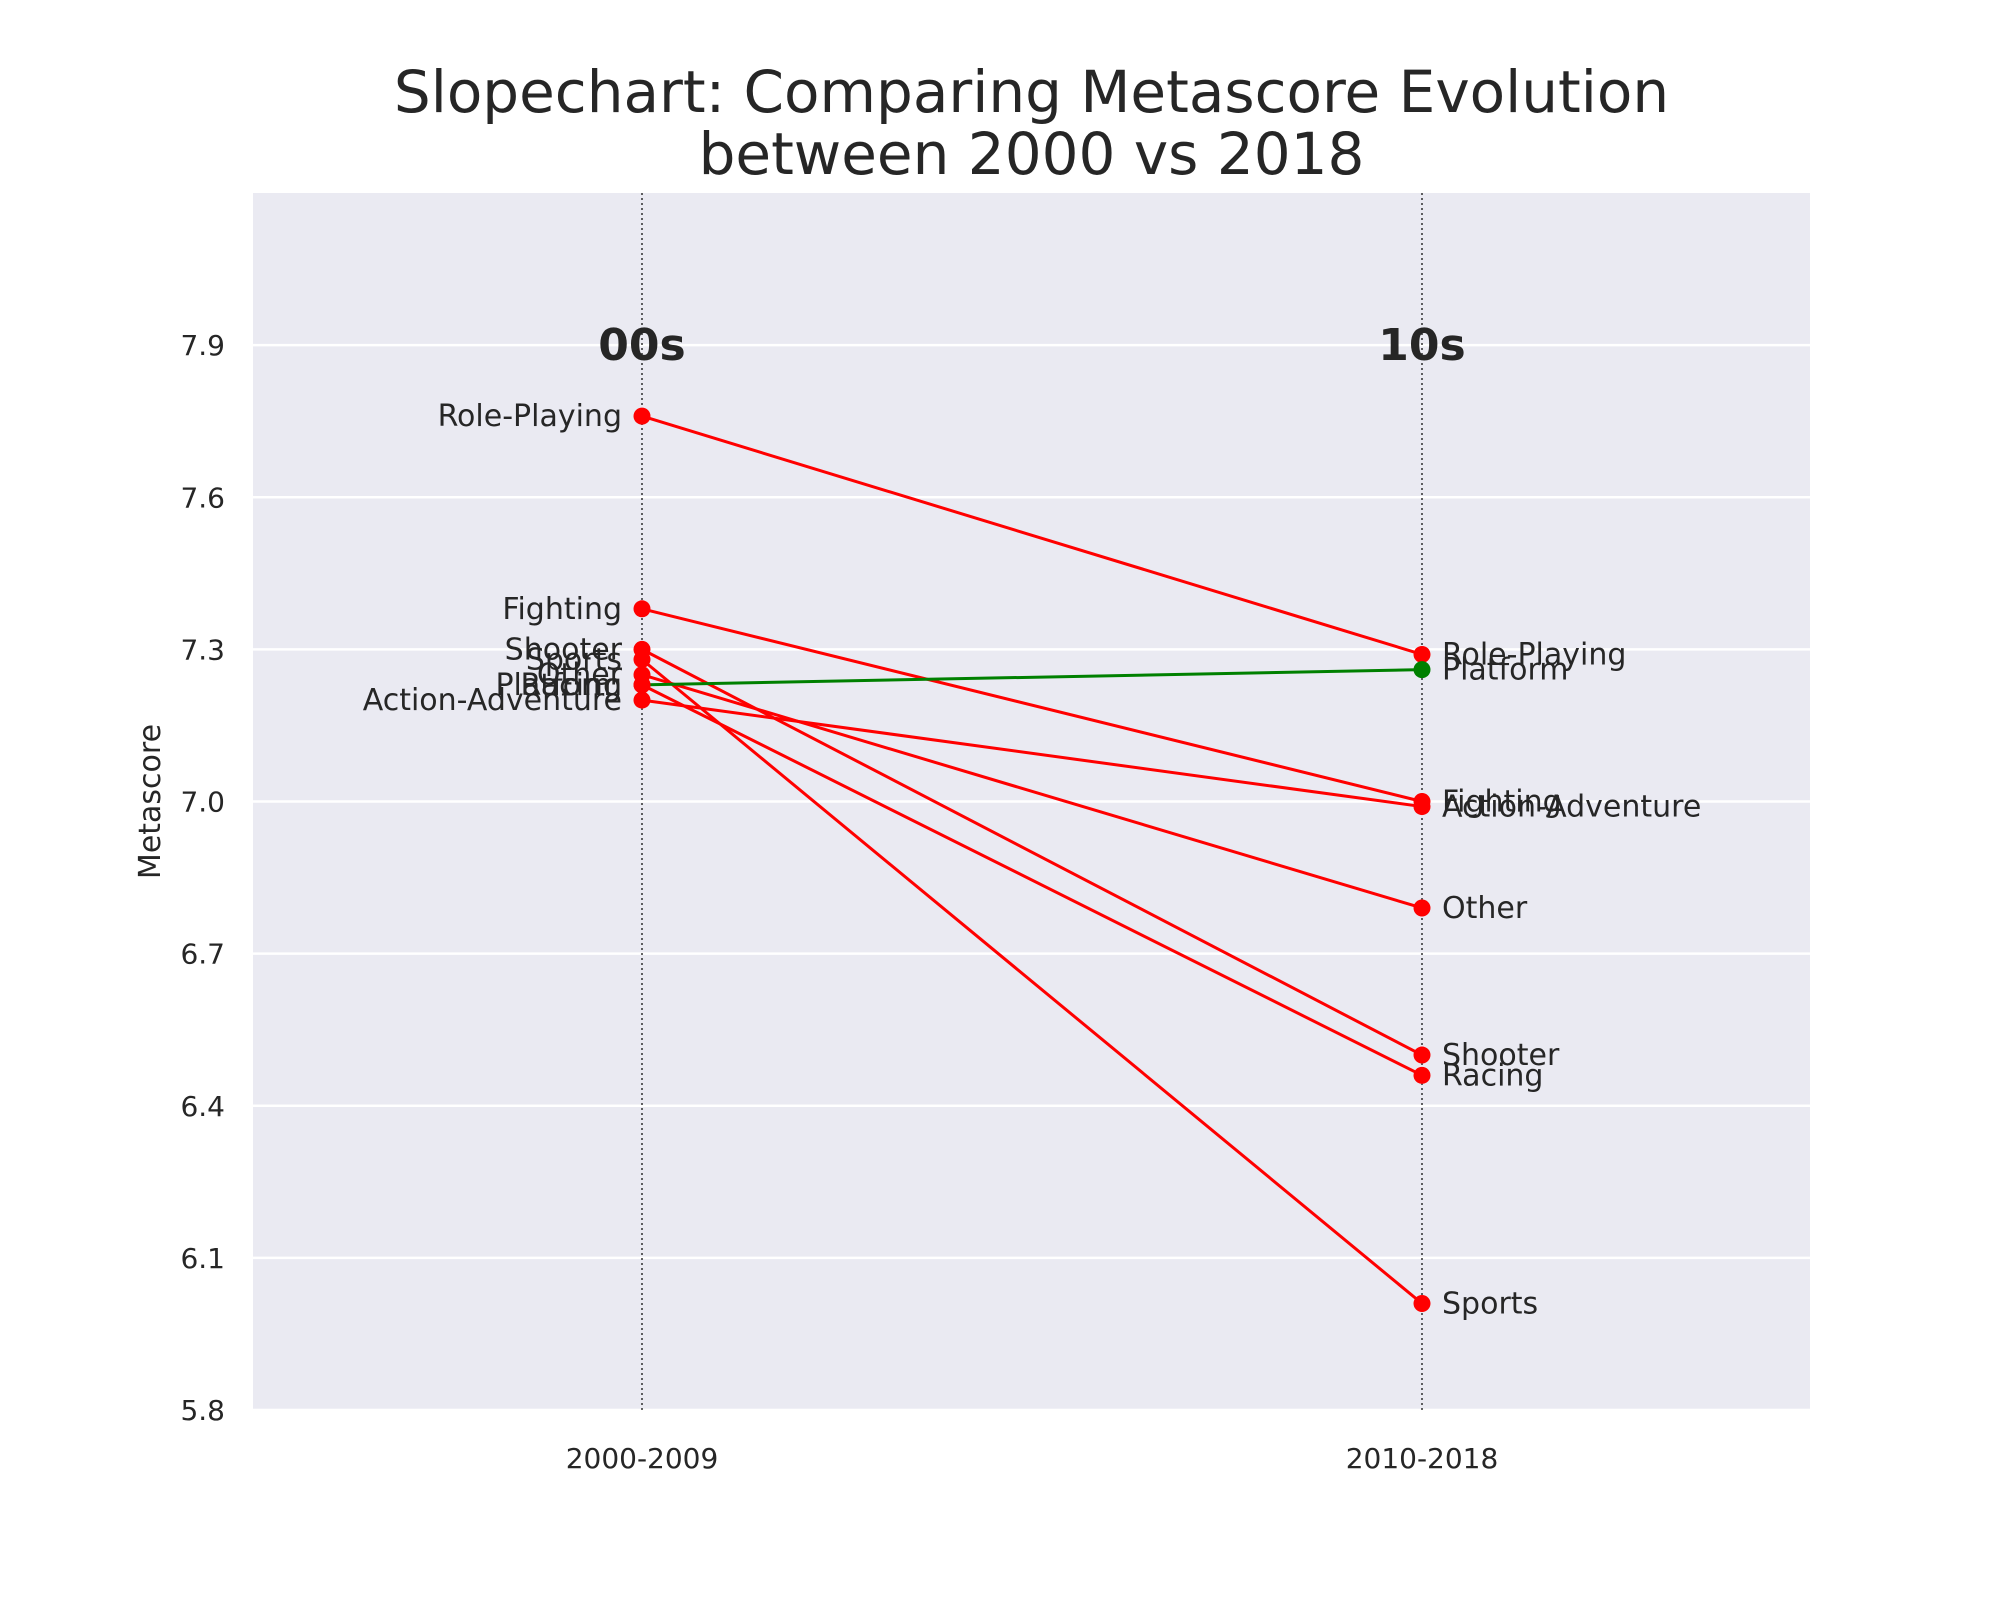 The image size is (2000, 1600). I want to click on y-tick-label: 5.8, so click(202, 1410).